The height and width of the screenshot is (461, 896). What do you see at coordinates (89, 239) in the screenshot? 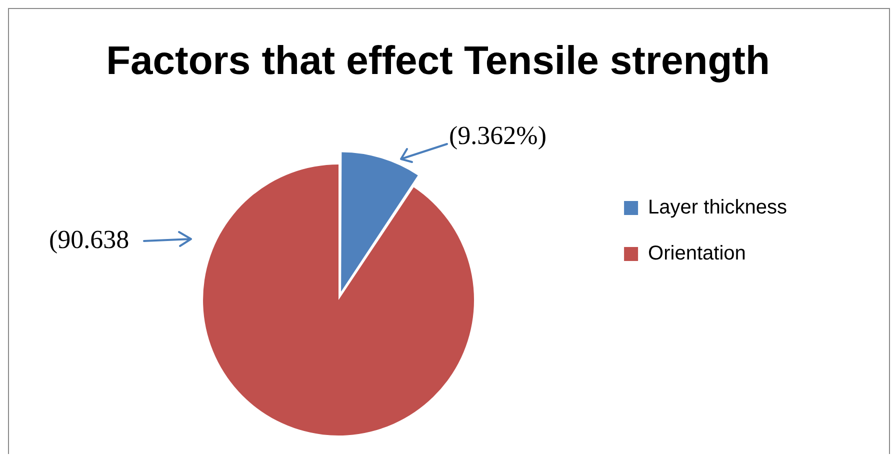
I see `data-label: (90.638` at bounding box center [89, 239].